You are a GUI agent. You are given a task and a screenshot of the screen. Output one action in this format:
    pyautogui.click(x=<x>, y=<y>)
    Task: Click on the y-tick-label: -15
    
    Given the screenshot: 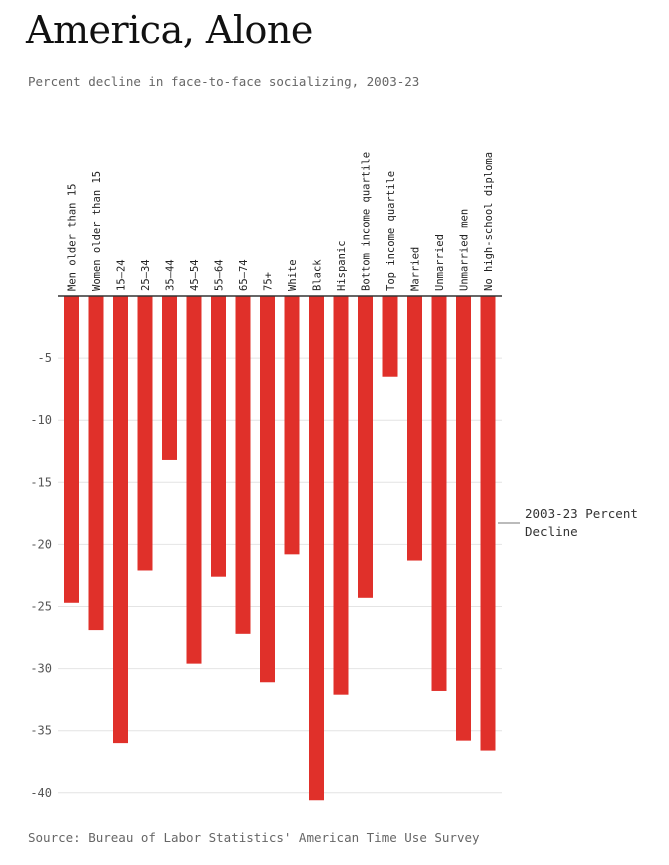 What is the action you would take?
    pyautogui.click(x=41, y=482)
    